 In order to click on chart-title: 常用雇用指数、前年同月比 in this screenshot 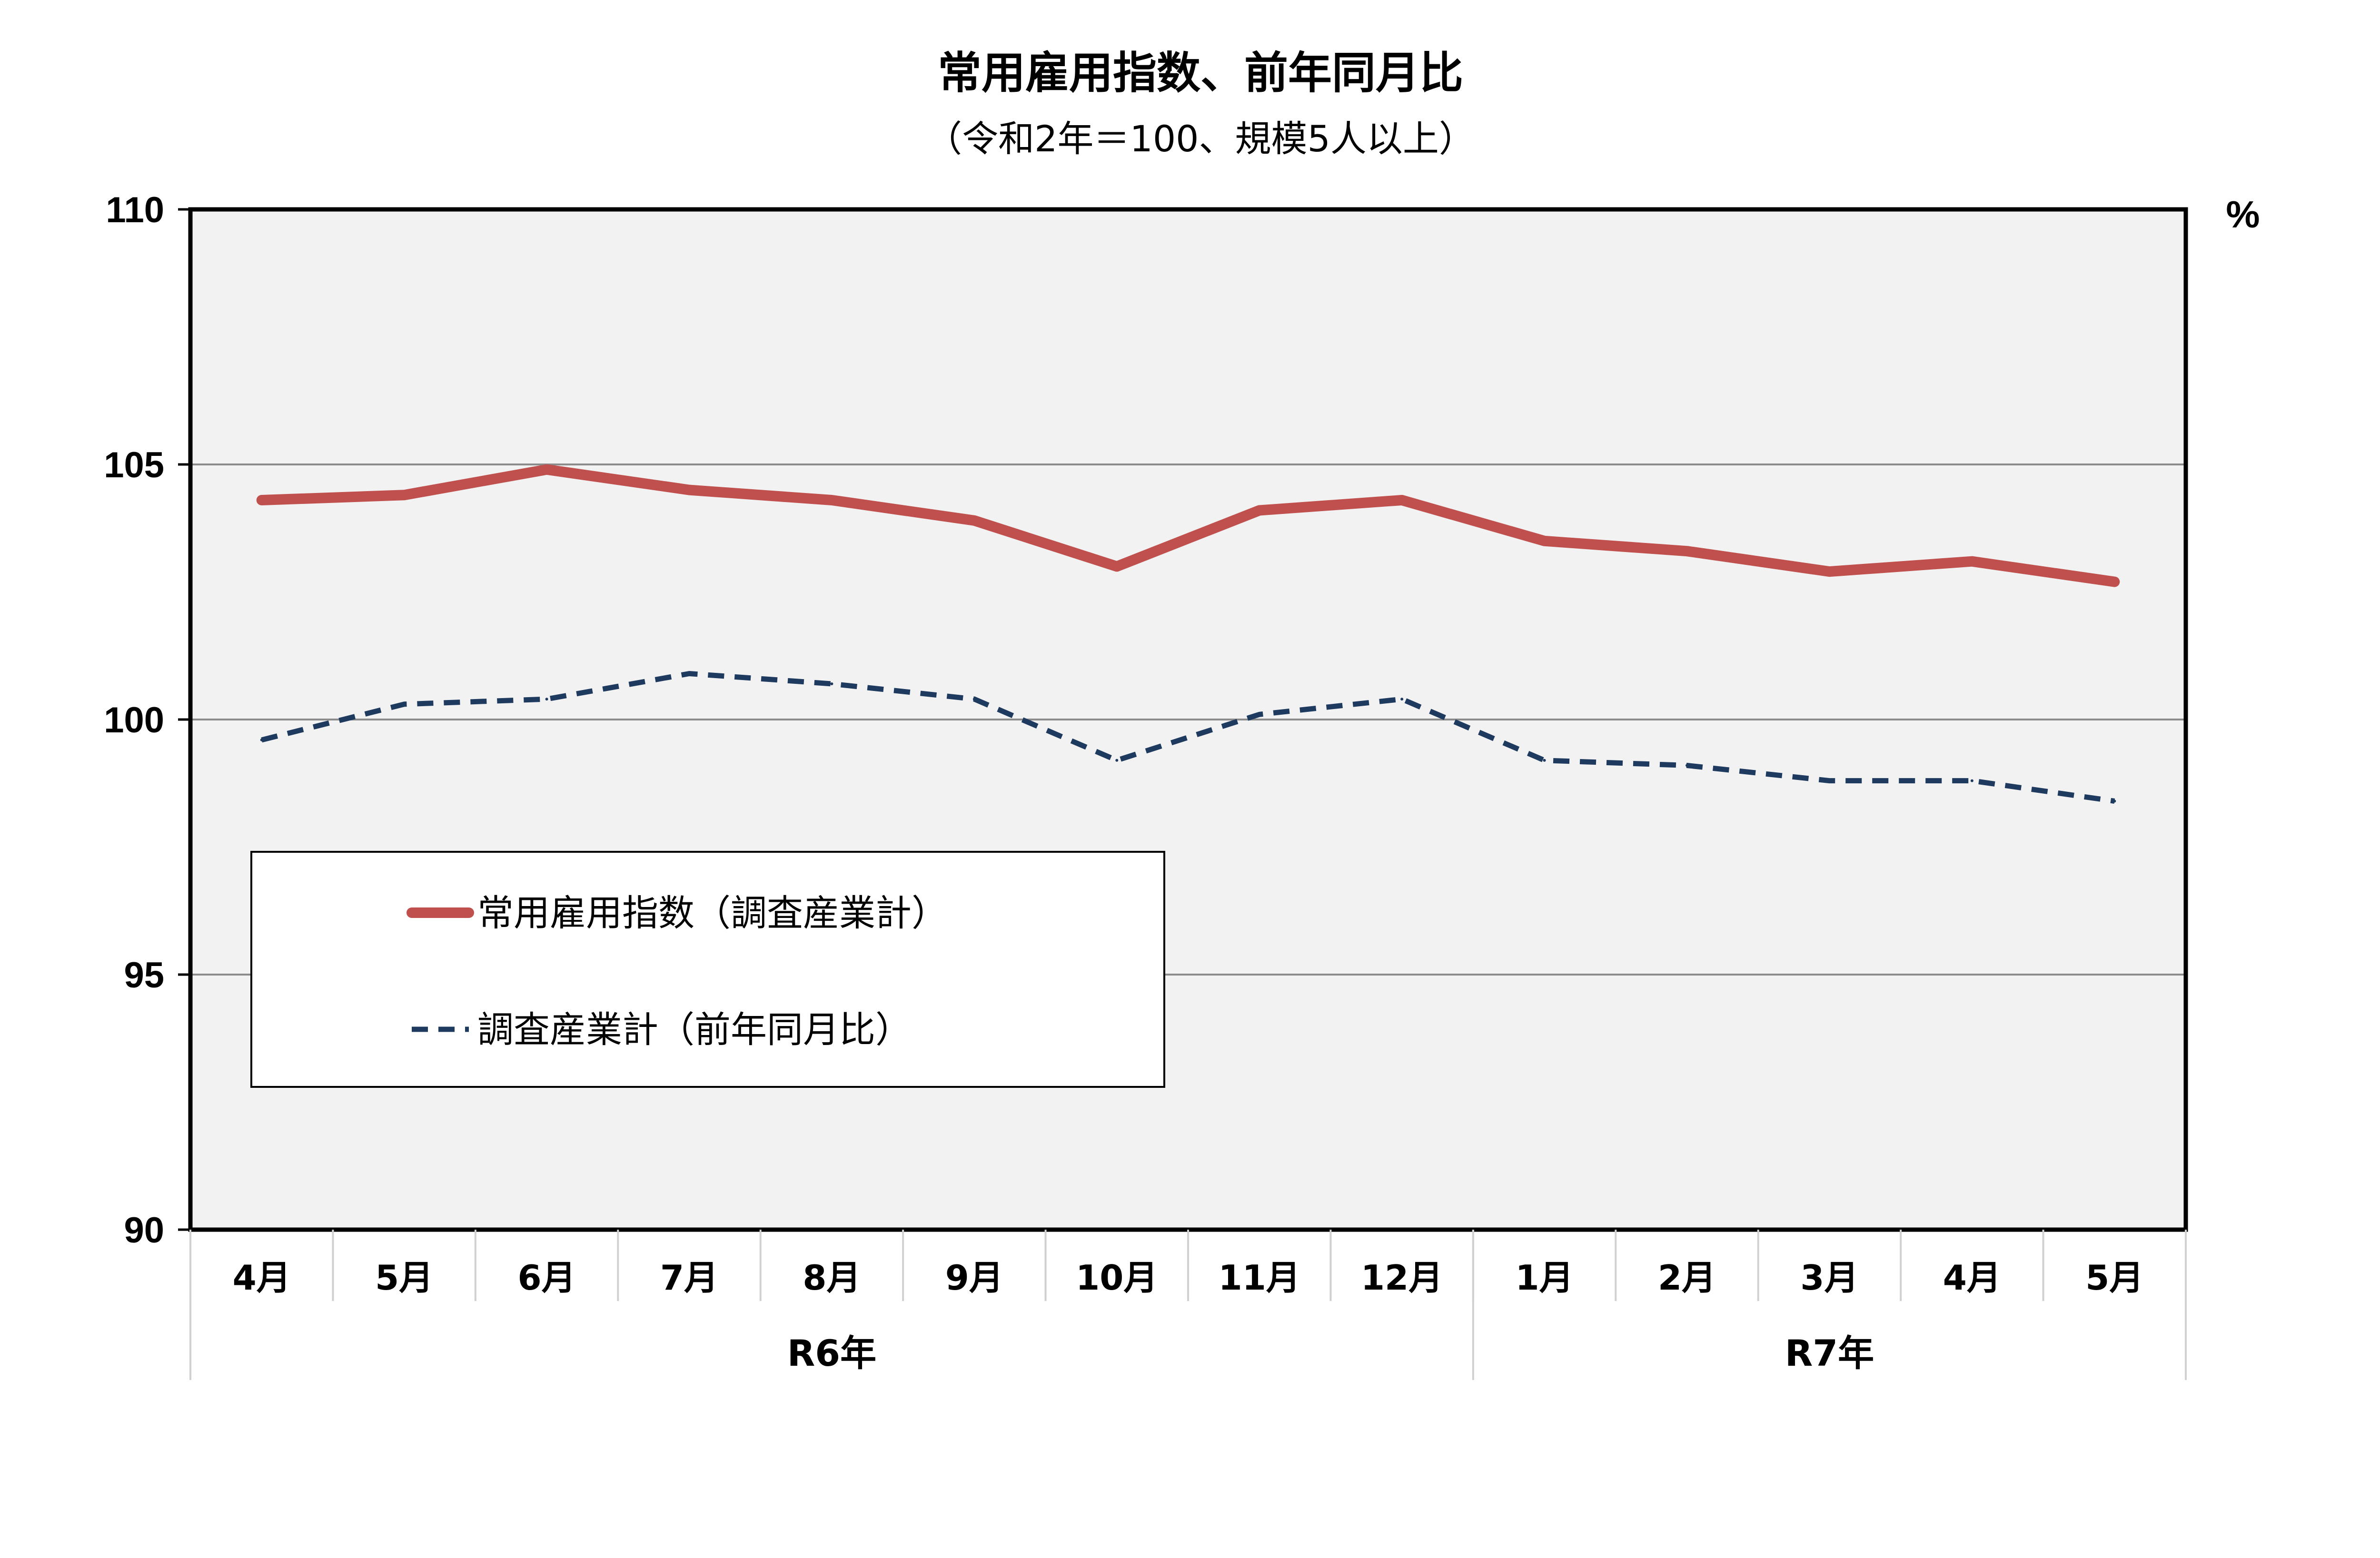, I will do `click(1200, 73)`.